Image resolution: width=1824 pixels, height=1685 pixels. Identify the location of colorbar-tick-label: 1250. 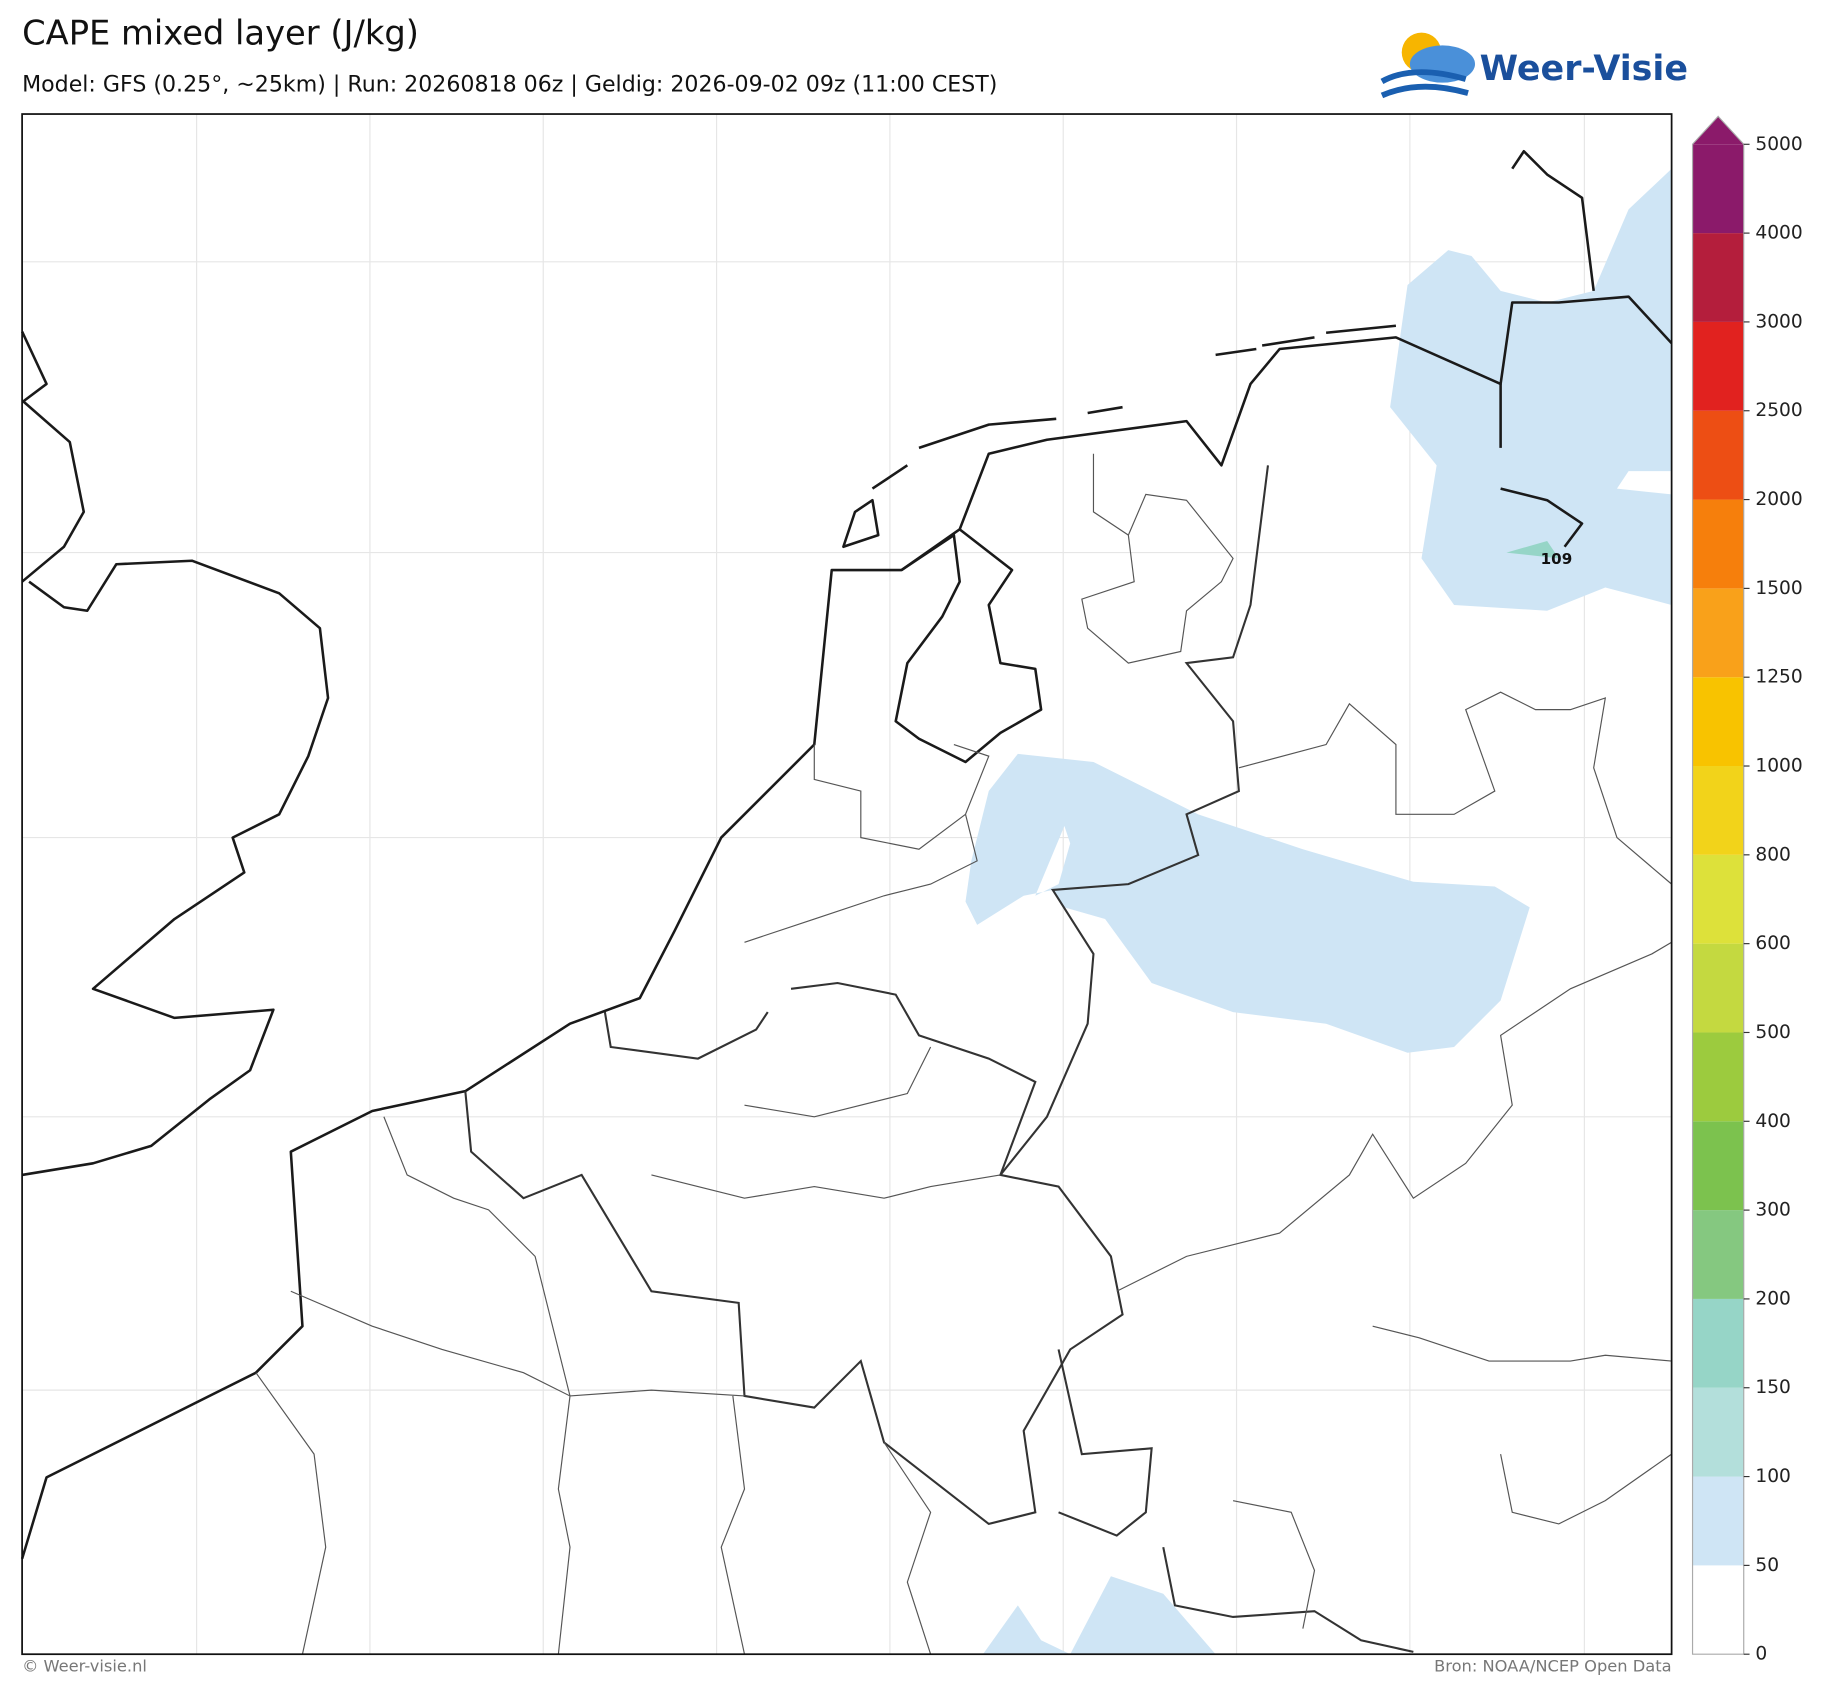
(1778, 677).